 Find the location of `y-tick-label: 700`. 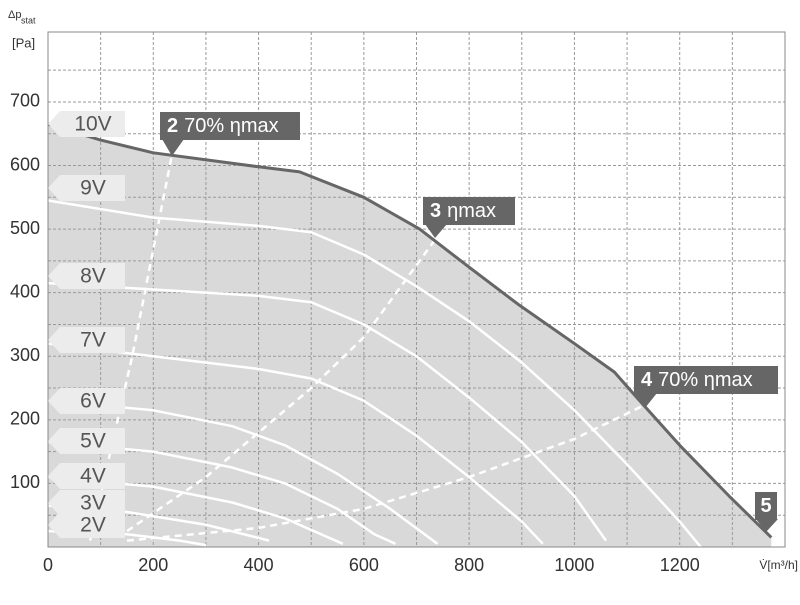

y-tick-label: 700 is located at coordinates (25, 101).